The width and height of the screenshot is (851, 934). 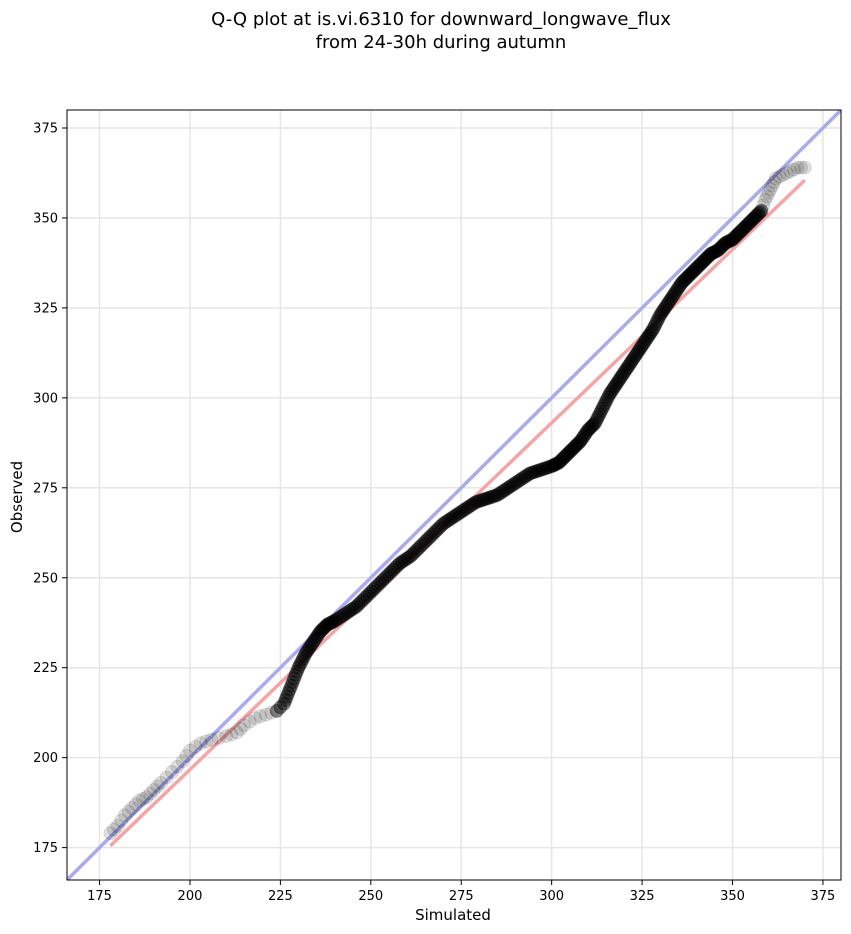 I want to click on y-tick-label: 375, so click(x=45, y=128).